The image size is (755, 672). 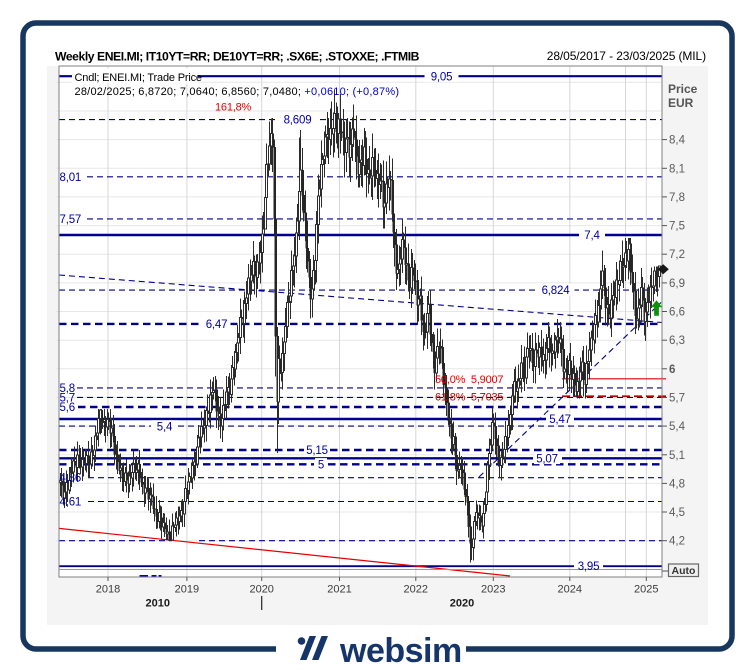 What do you see at coordinates (108, 590) in the screenshot?
I see `svg-text: 2018` at bounding box center [108, 590].